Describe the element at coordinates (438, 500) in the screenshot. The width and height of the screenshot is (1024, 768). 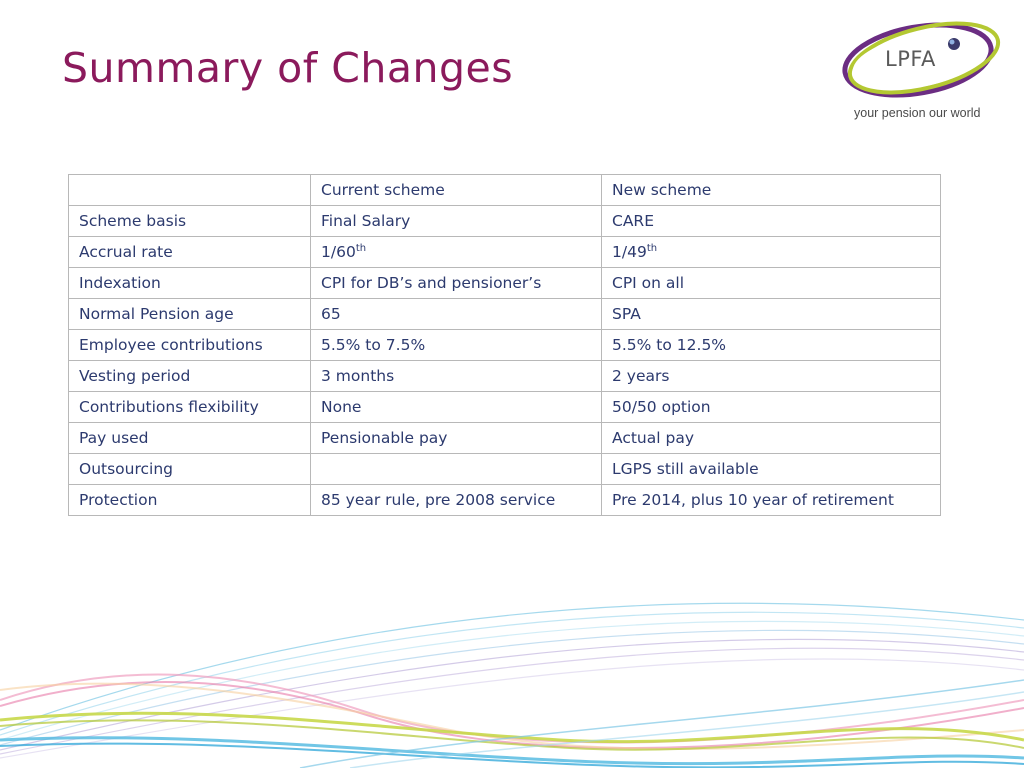
I see `current-scheme-cell-text: 85 year rule, pre 2008 service` at that location.